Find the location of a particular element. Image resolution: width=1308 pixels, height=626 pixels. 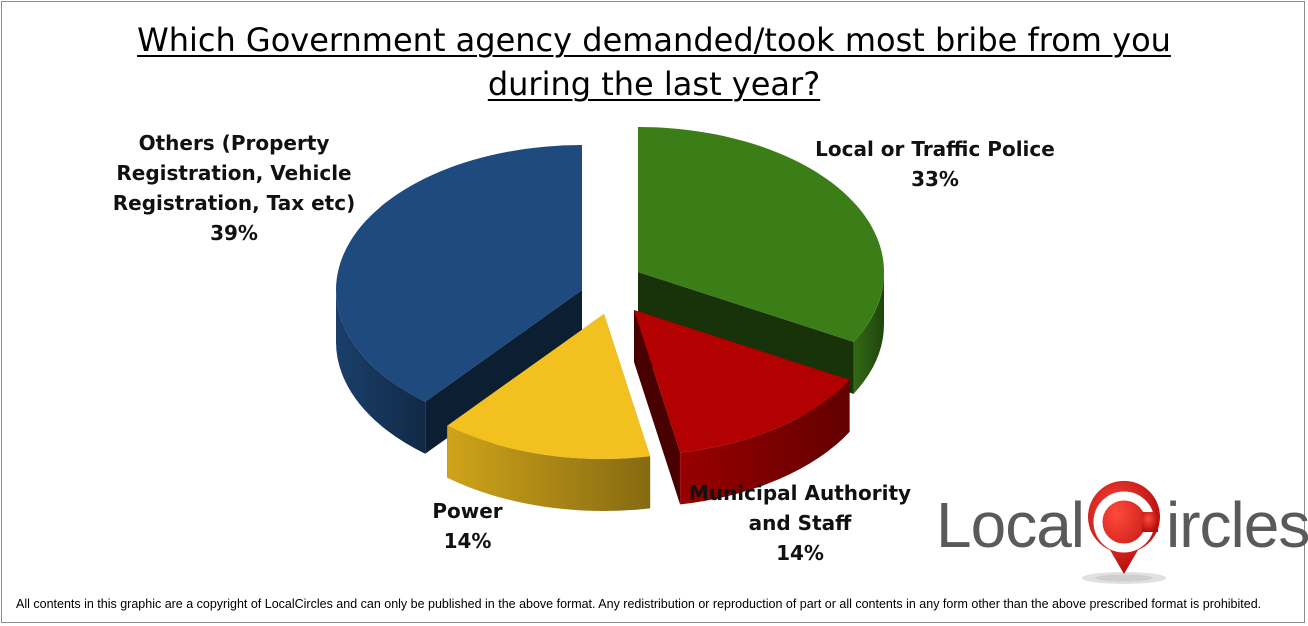

slice-label-line: Others (Property is located at coordinates (234, 143).